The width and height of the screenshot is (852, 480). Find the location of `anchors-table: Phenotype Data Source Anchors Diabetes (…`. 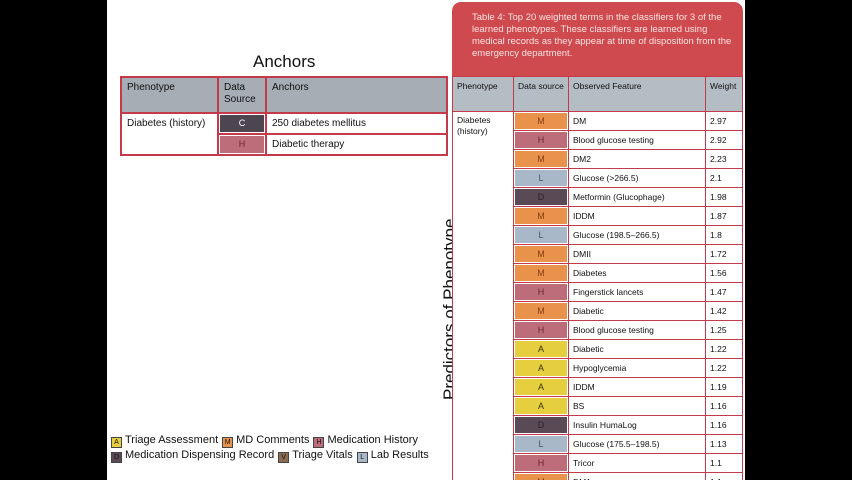

anchors-table: Phenotype Data Source Anchors Diabetes (… is located at coordinates (284, 116).